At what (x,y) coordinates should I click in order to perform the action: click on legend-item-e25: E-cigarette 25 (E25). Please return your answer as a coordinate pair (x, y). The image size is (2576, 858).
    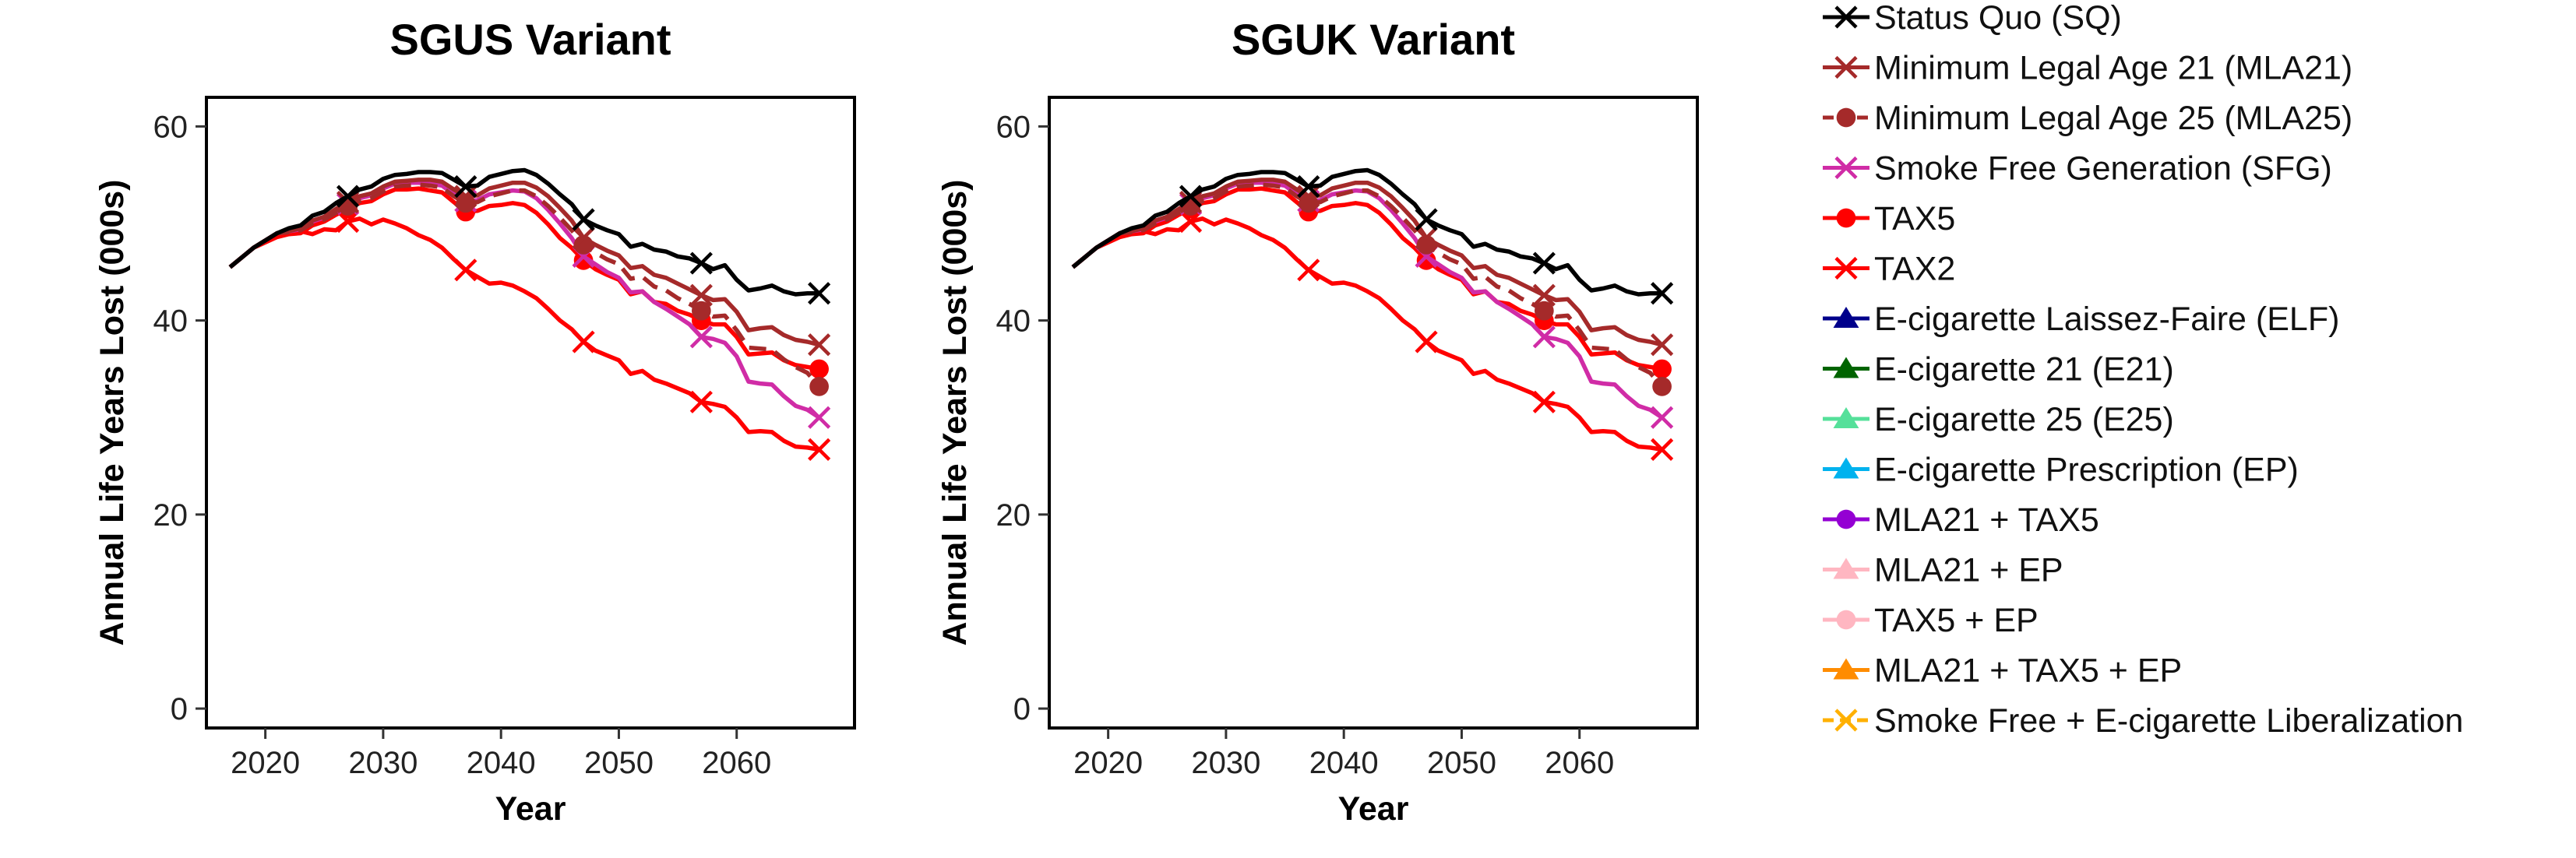
    Looking at the image, I should click on (1998, 419).